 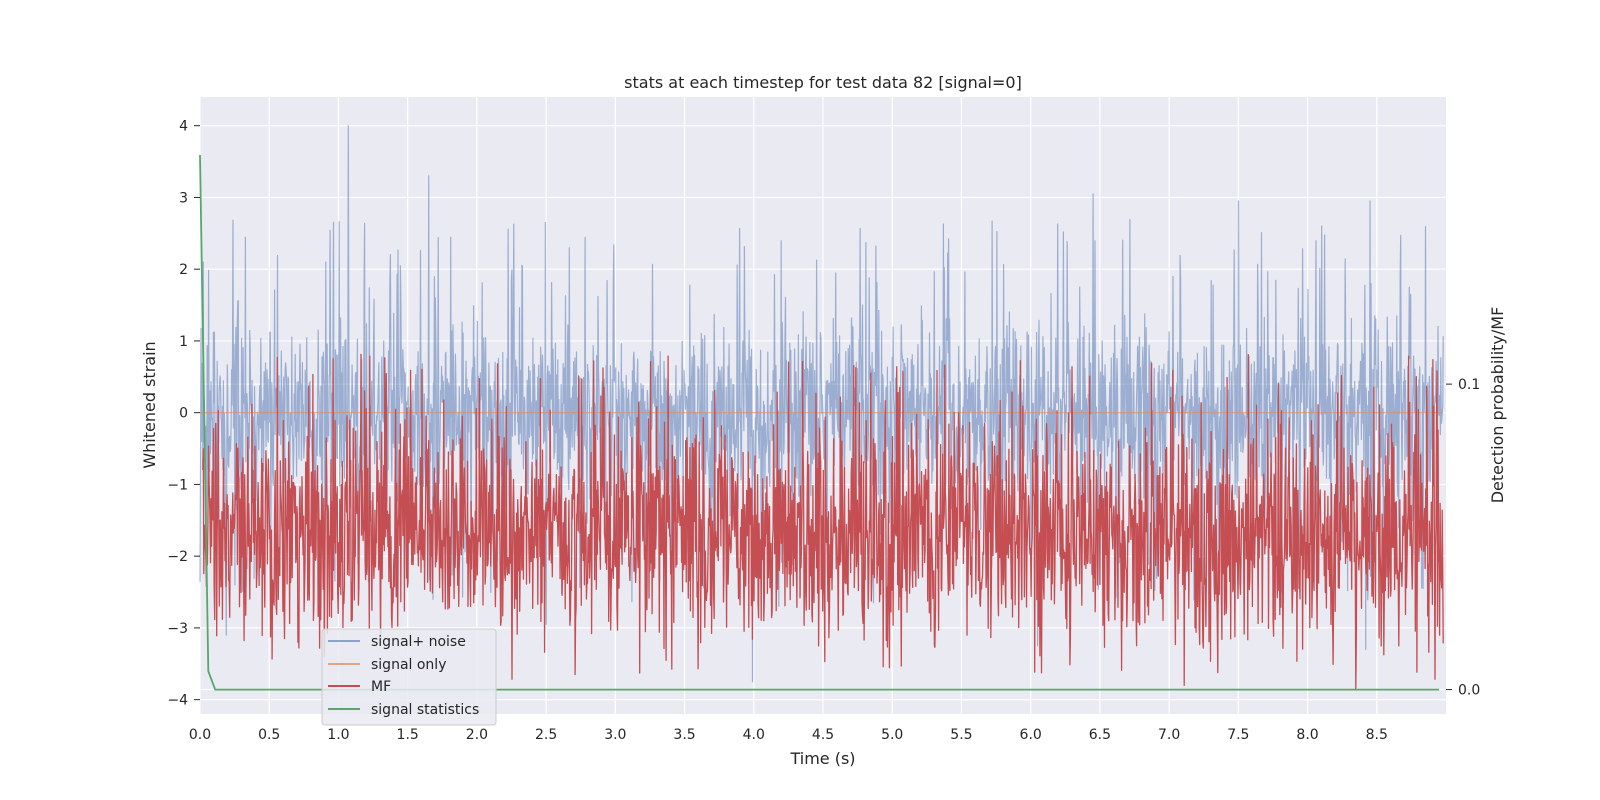 I want to click on x-tick-label: 2.0, so click(x=477, y=735).